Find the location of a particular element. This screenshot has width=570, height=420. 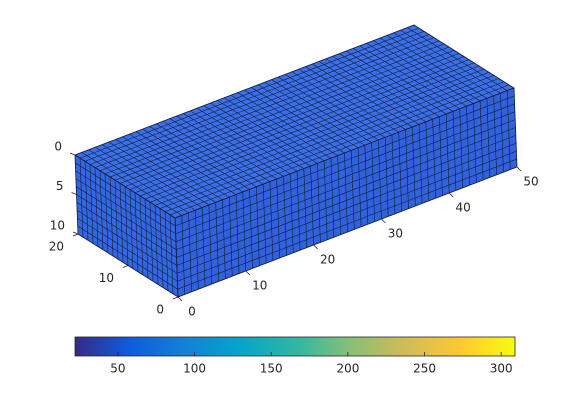

colorbar-tick-label: 200 is located at coordinates (347, 369).